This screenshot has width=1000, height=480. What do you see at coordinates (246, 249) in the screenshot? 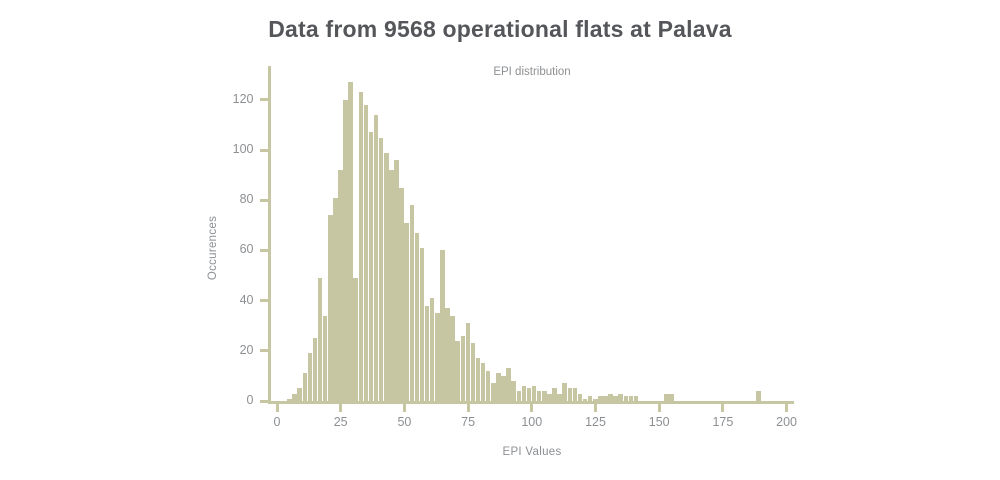
I see `y-tick-label: 60` at bounding box center [246, 249].